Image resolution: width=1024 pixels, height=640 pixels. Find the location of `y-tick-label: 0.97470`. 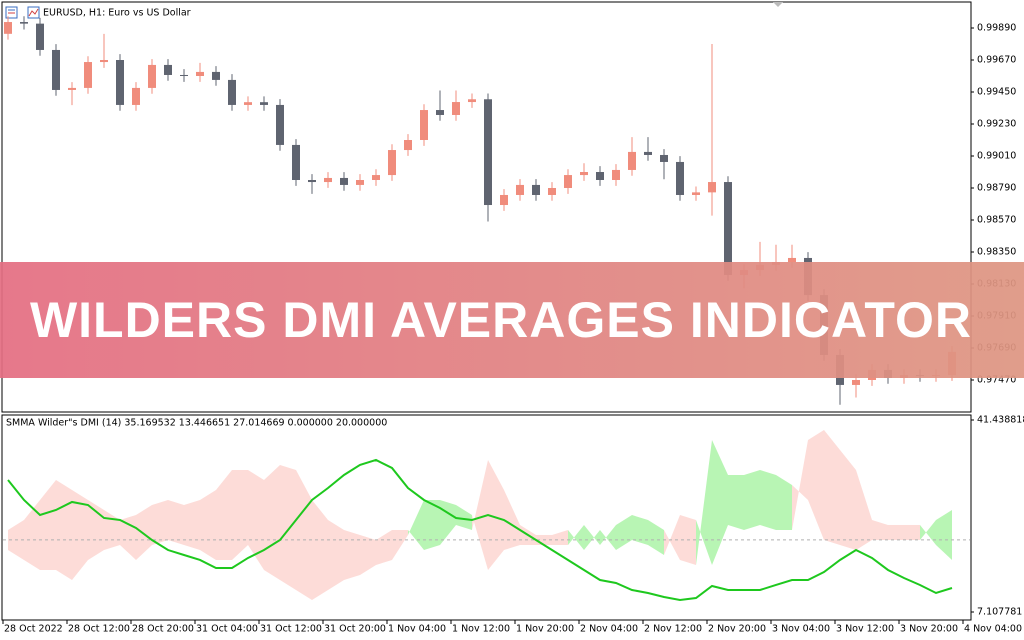

y-tick-label: 0.97470 is located at coordinates (996, 380).